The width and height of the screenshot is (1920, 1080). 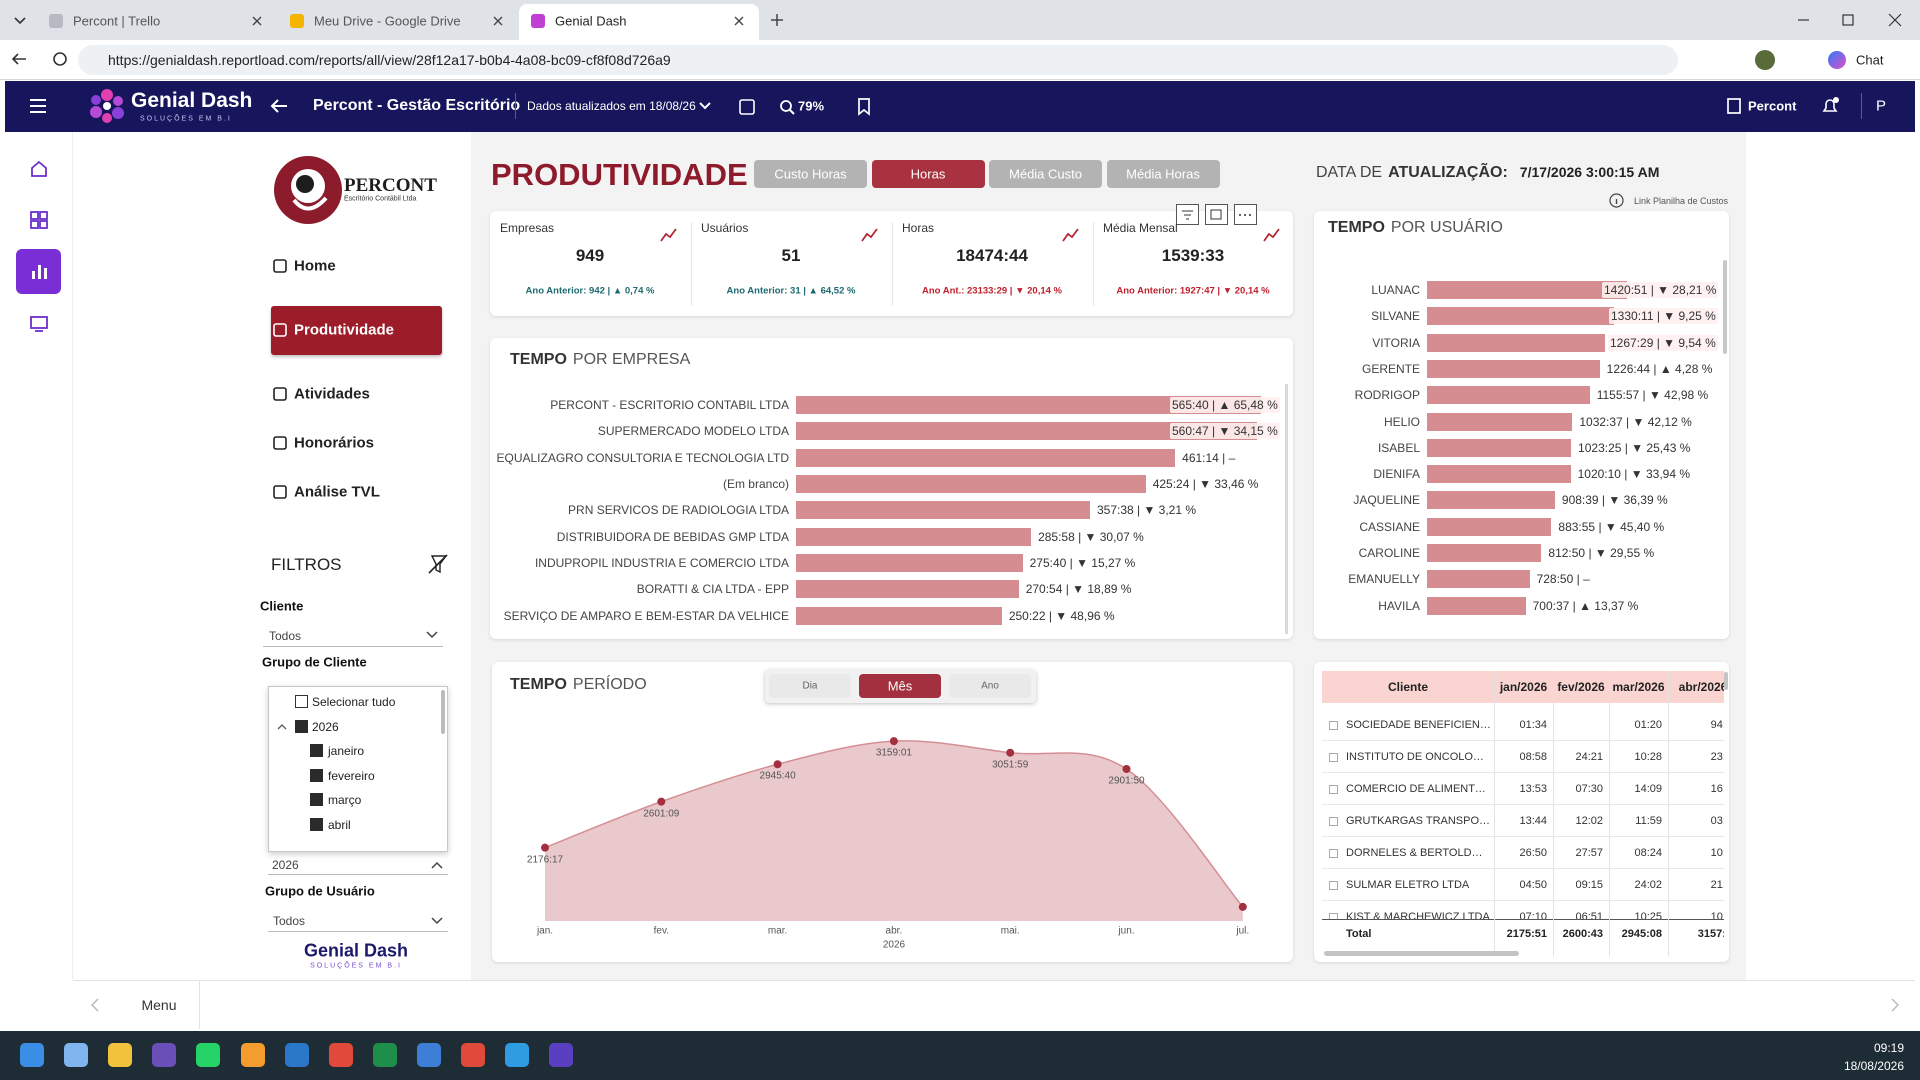 I want to click on x-tick-label: jul., so click(x=1243, y=931).